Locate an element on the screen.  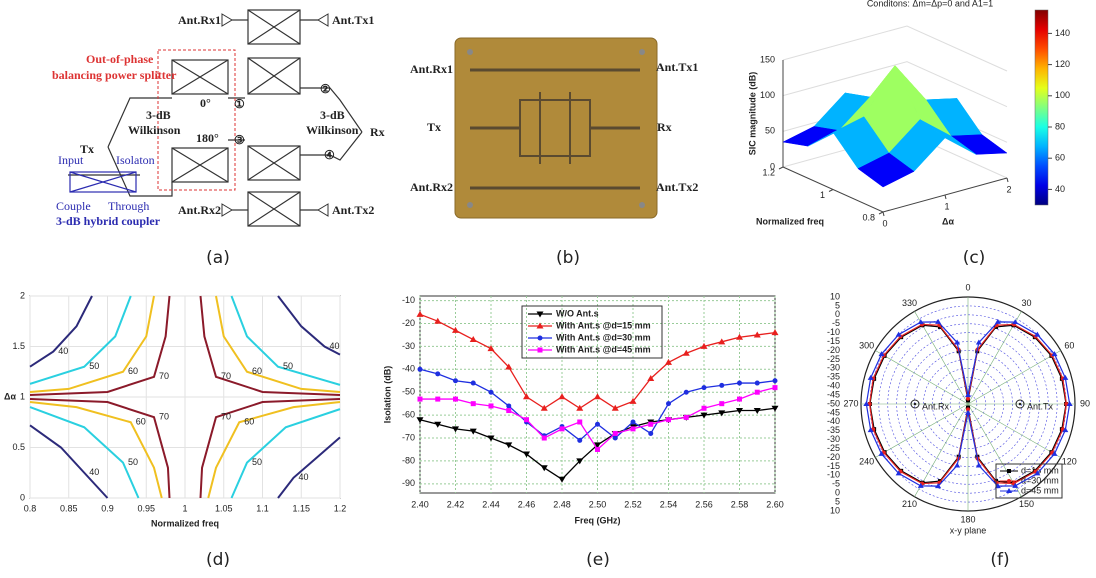
y-tick-label: -90 is located at coordinates (408, 483).